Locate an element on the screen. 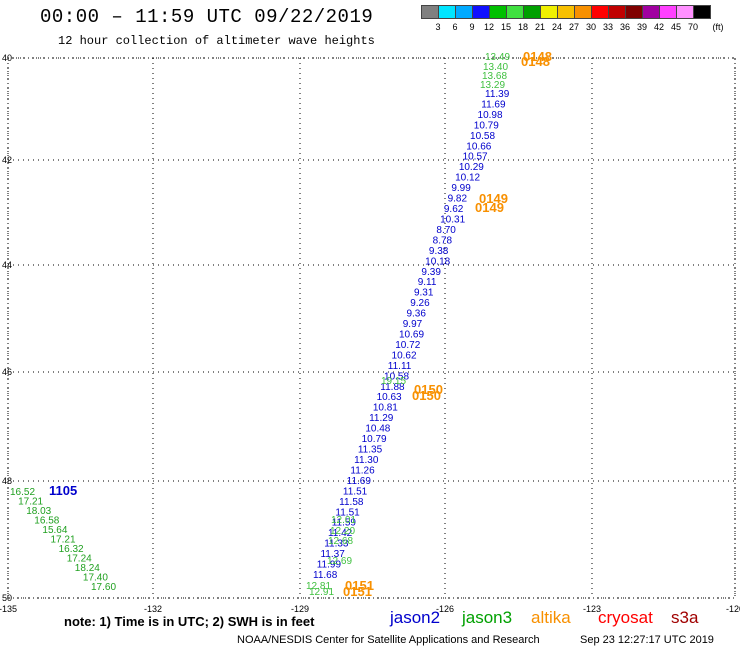 The height and width of the screenshot is (650, 740). jason3-west-swh-label: 17.60 is located at coordinates (103, 587).